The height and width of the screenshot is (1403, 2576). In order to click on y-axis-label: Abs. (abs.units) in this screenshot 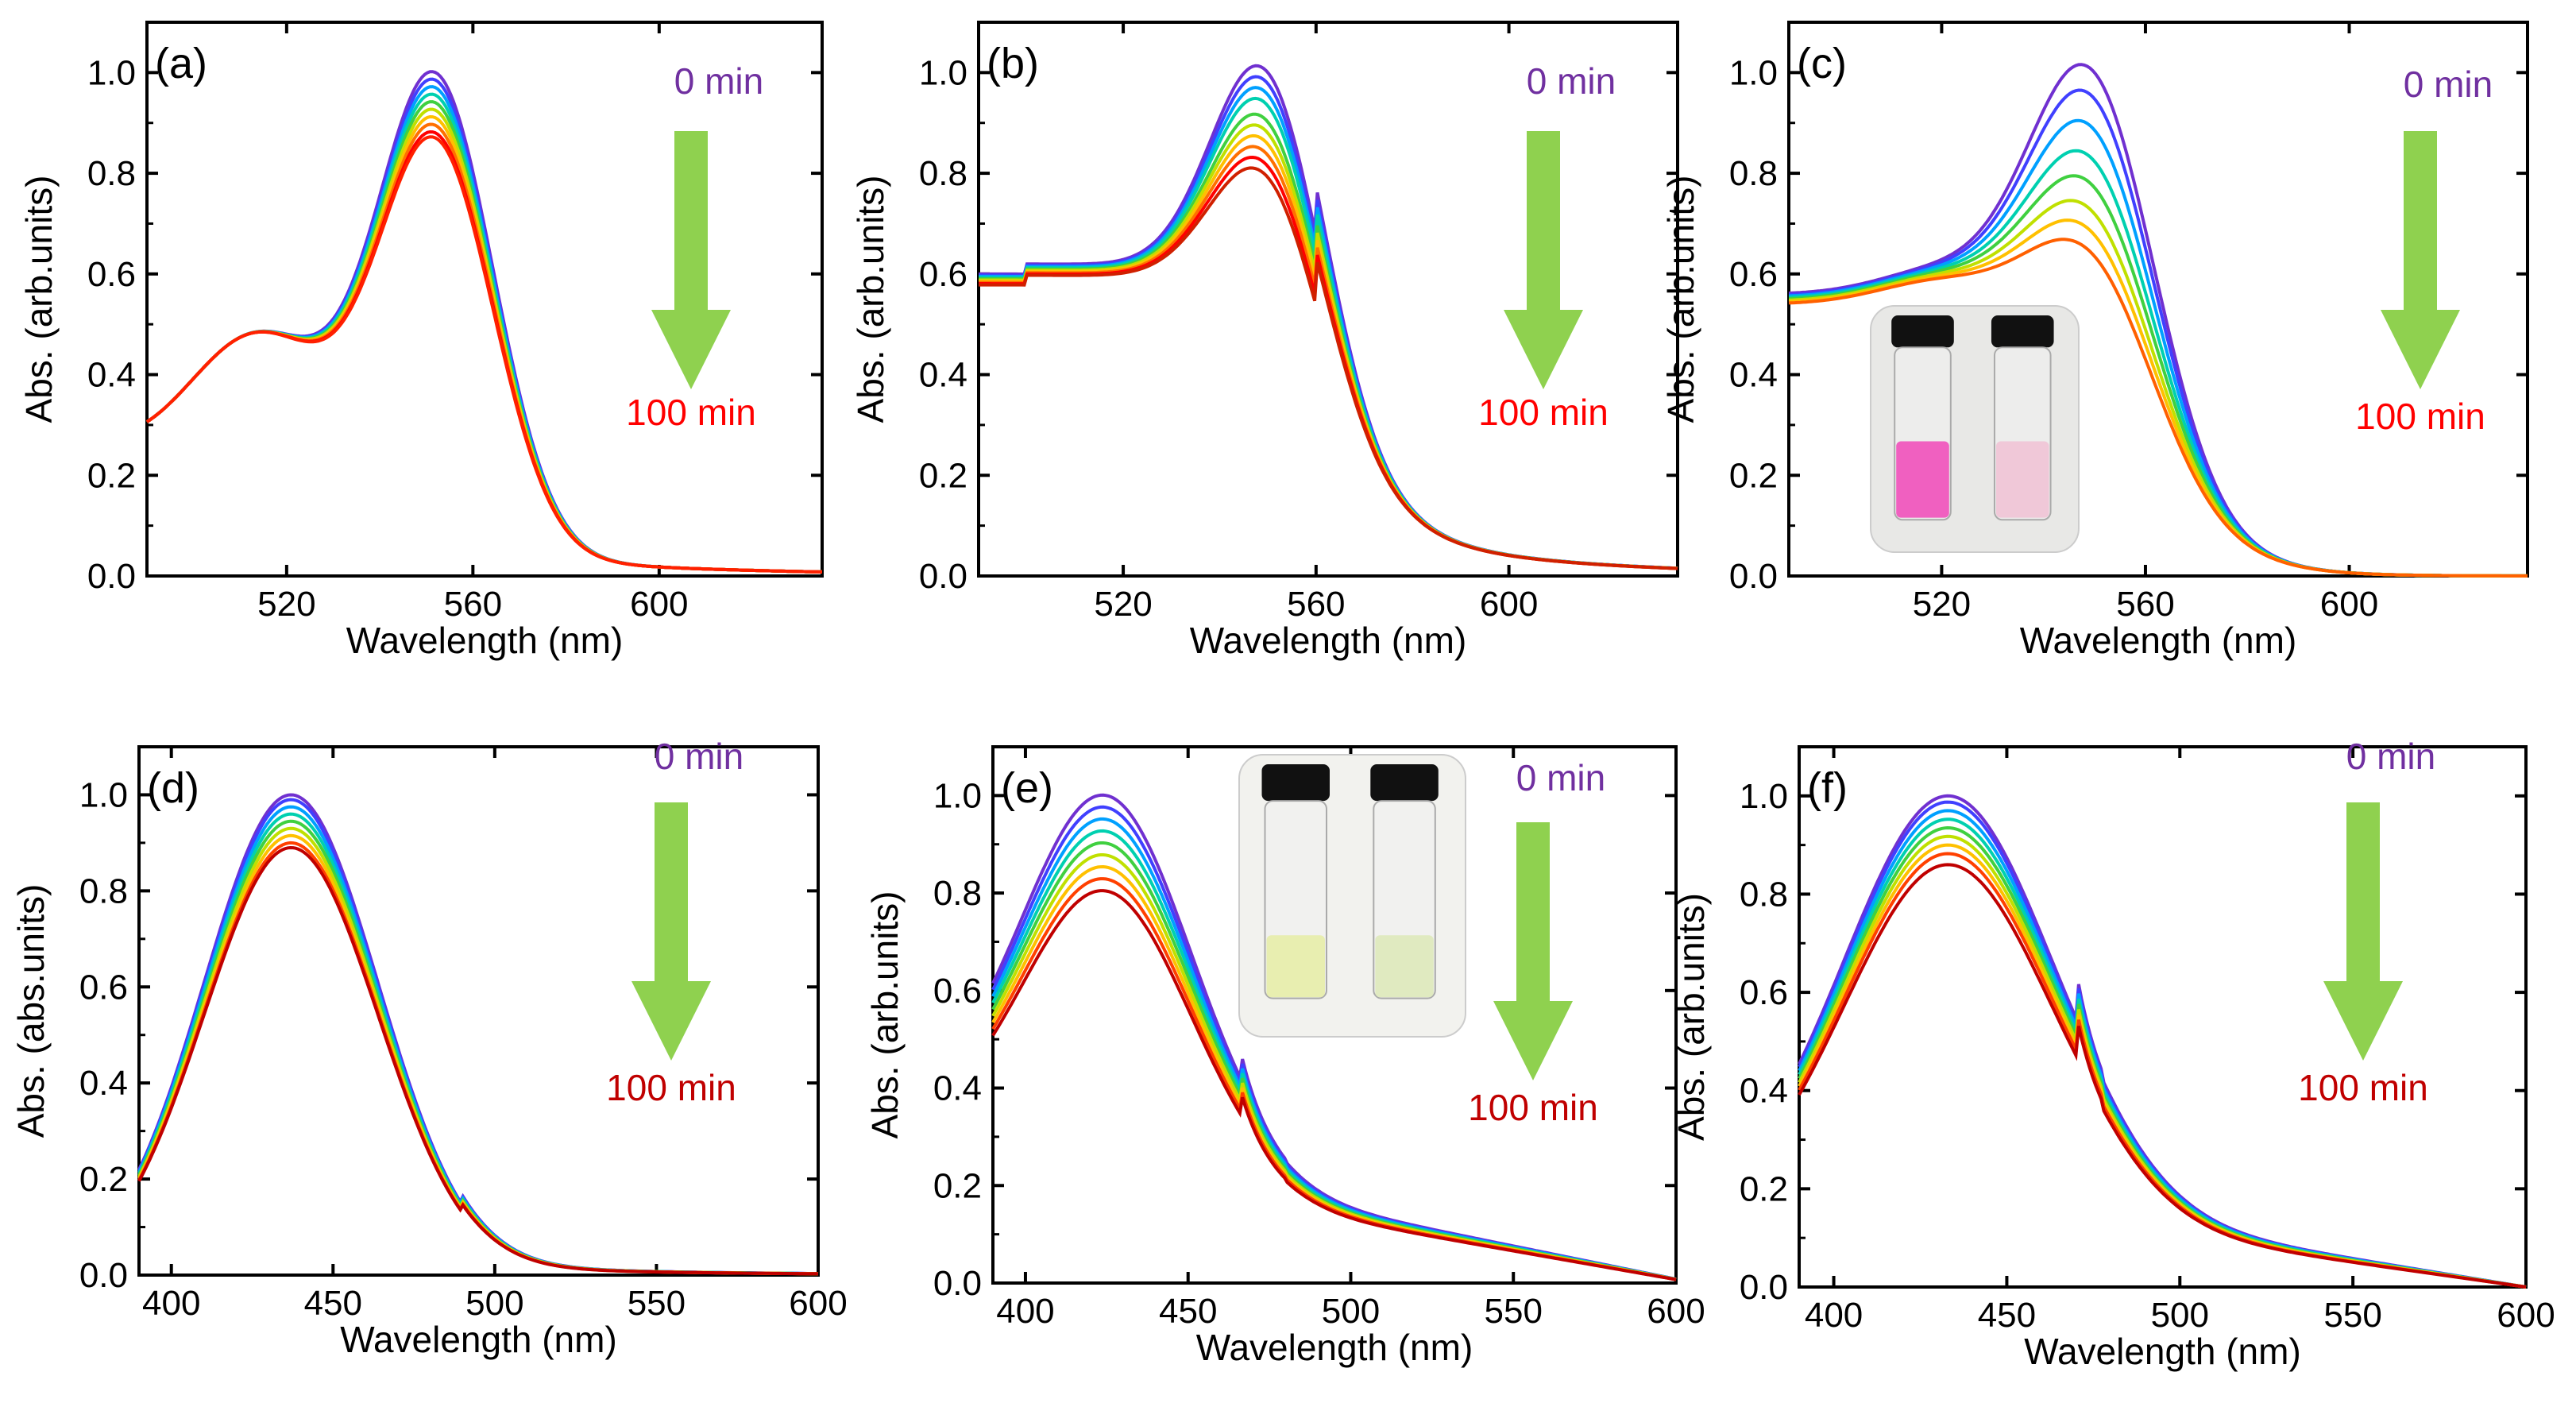, I will do `click(31, 1011)`.